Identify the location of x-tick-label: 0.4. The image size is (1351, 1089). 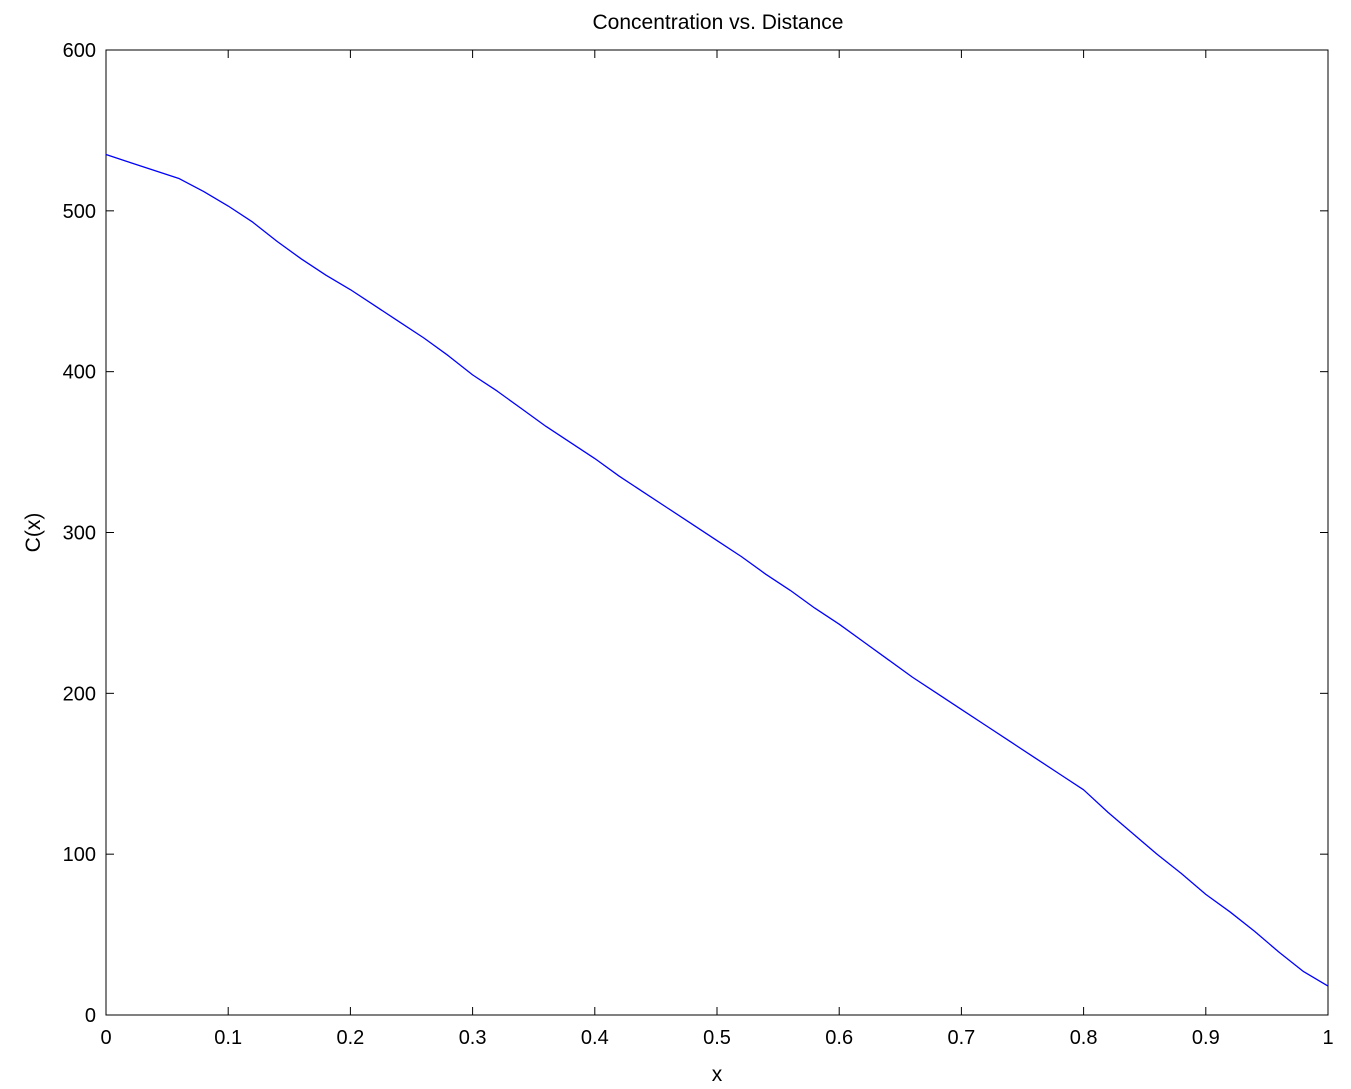
(595, 1038).